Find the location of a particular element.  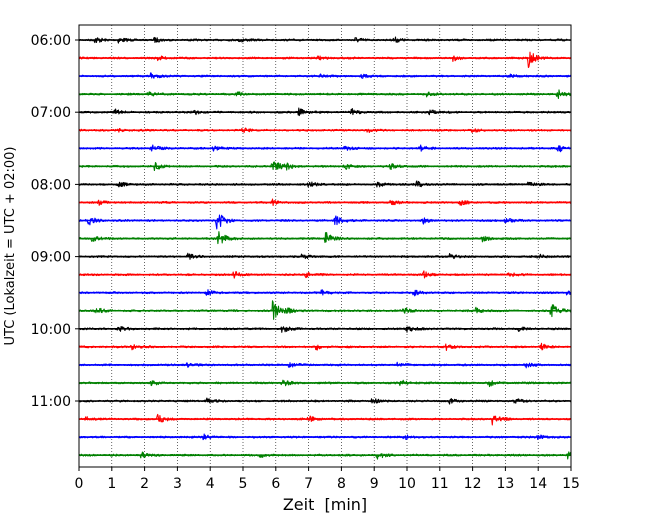

y-tick-label: 09:00 is located at coordinates (51, 258).